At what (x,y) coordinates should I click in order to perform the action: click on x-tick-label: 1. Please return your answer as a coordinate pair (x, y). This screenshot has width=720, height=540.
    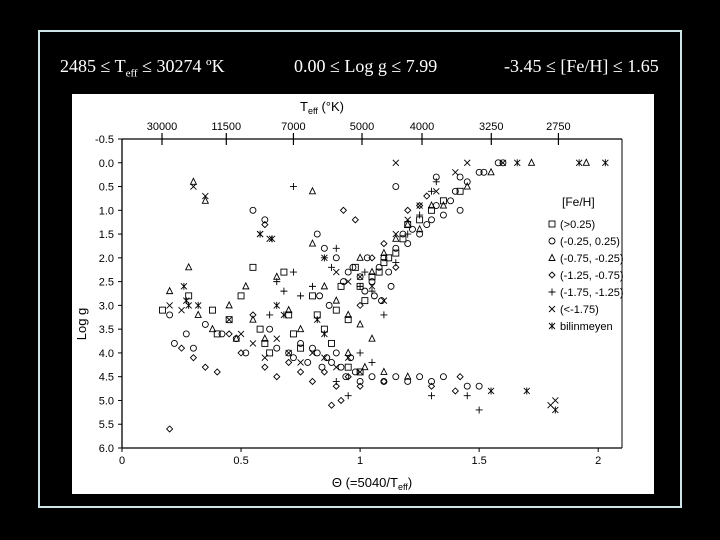
    Looking at the image, I should click on (360, 461).